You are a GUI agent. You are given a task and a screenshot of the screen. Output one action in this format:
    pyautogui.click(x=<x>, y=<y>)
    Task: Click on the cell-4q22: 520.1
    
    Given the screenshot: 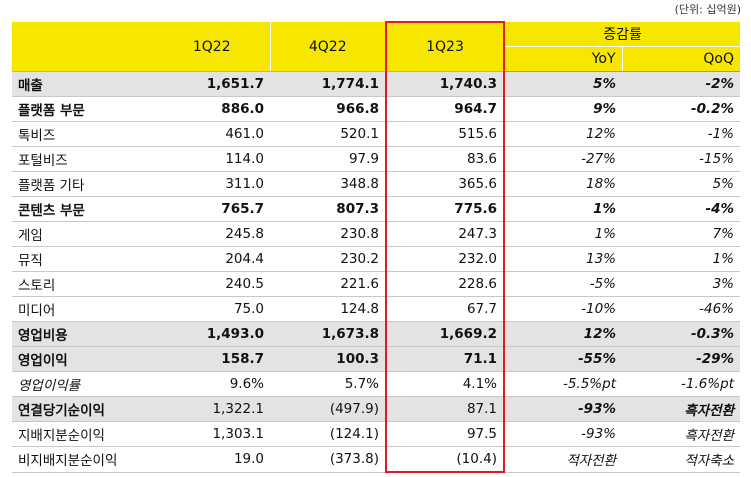 What is the action you would take?
    pyautogui.click(x=328, y=134)
    